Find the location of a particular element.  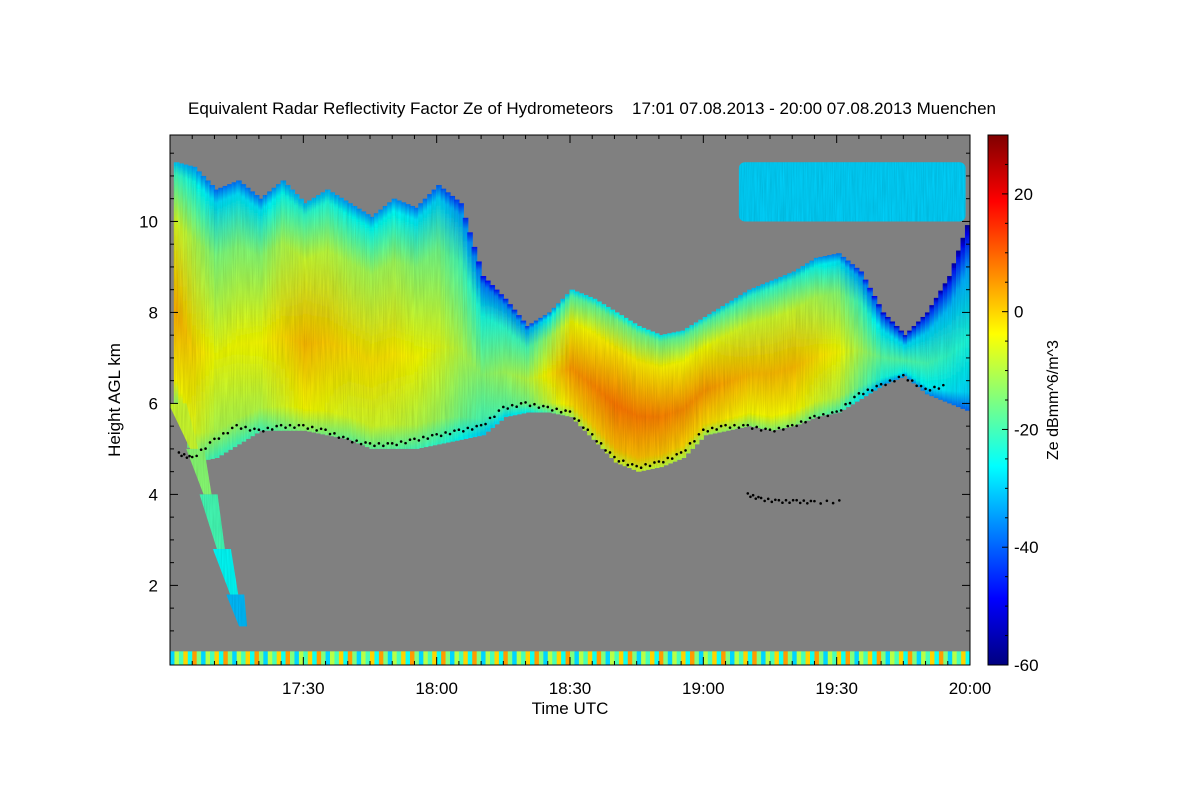

y-tick-label: 10 is located at coordinates (148, 221).